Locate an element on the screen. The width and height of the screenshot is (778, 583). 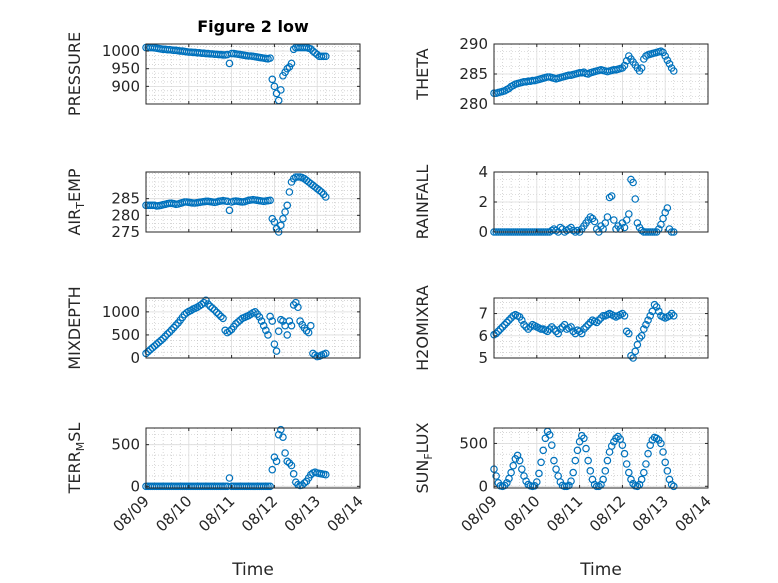
plot-area is located at coordinates (253, 328).